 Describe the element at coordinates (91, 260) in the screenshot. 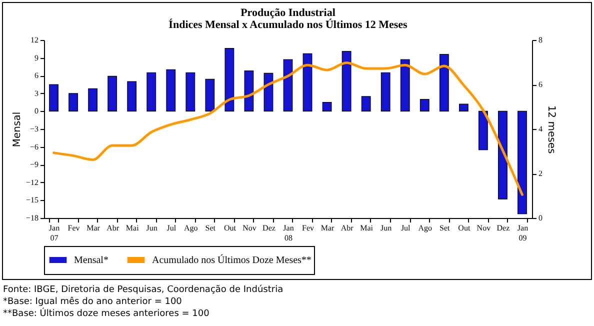

I see `legend-label: Mensal*` at that location.